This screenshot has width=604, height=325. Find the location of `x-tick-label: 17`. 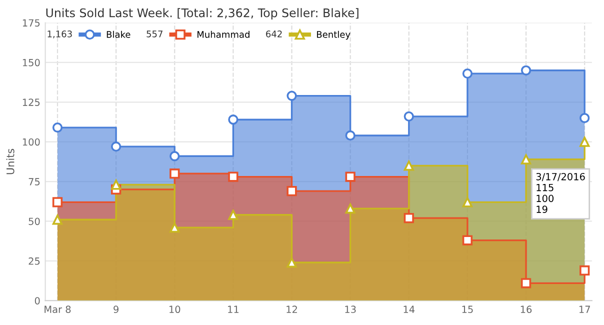

x-tick-label: 17 is located at coordinates (584, 309).